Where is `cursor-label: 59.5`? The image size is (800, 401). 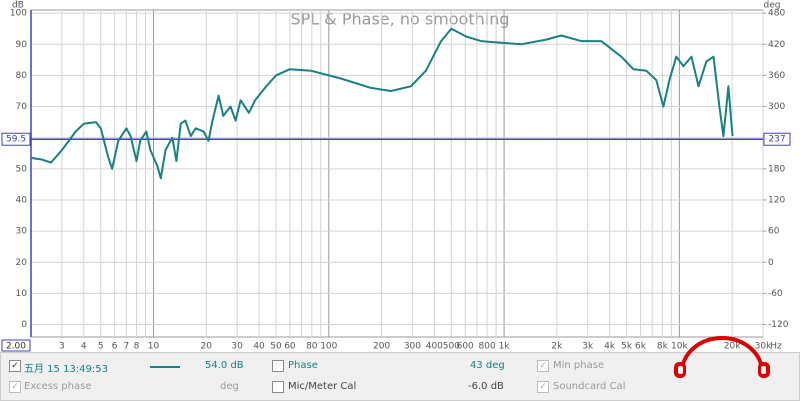 cursor-label: 59.5 is located at coordinates (16, 140).